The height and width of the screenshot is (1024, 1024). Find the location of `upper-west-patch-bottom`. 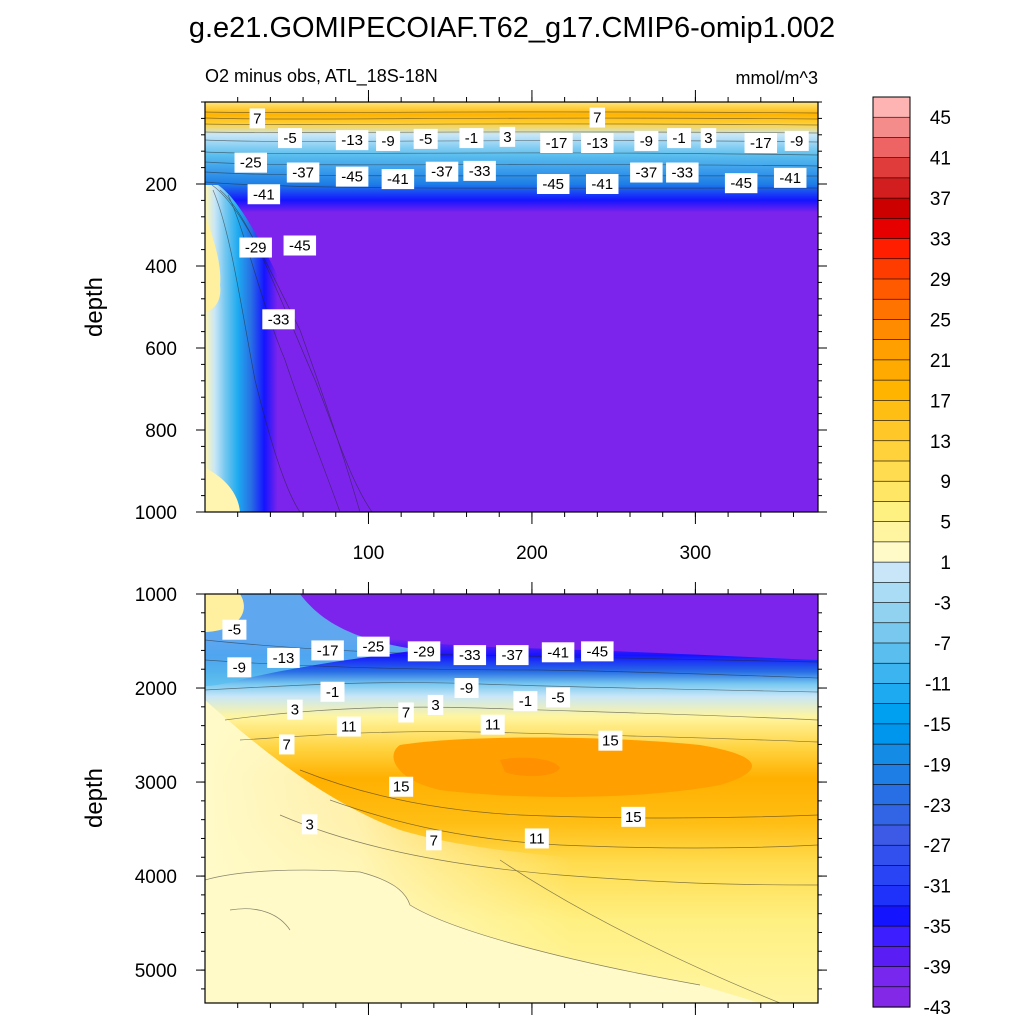

upper-west-patch-bottom is located at coordinates (222, 490).